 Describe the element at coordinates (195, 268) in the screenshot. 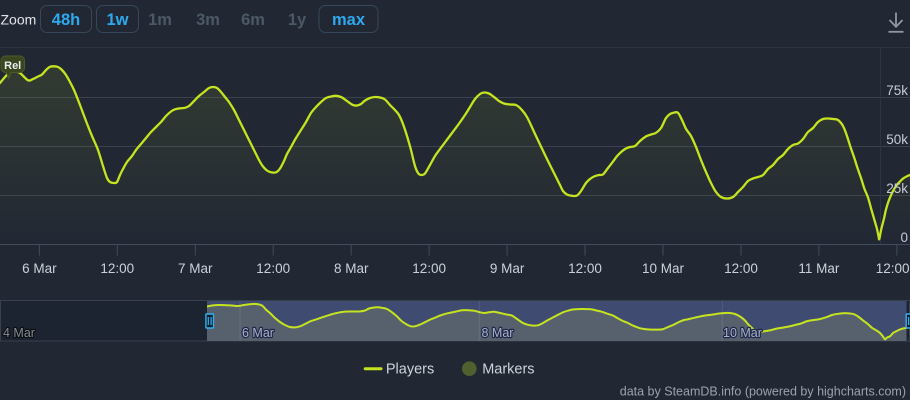

I see `svg-text: 7 Mar` at that location.